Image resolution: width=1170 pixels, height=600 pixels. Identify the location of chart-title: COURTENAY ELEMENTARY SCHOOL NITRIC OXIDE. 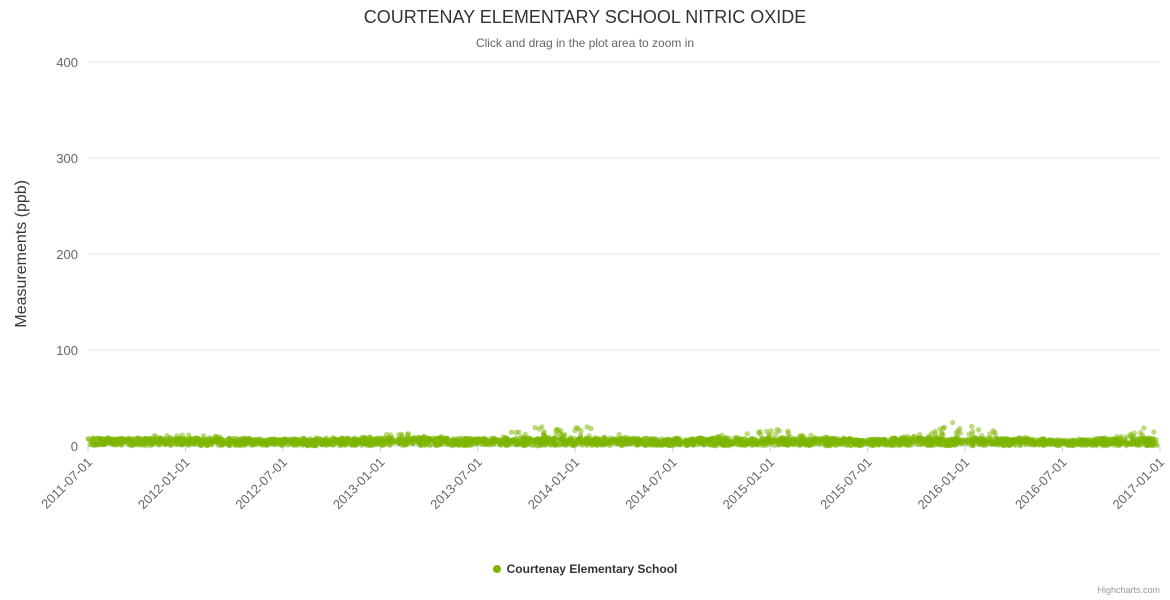
(585, 17).